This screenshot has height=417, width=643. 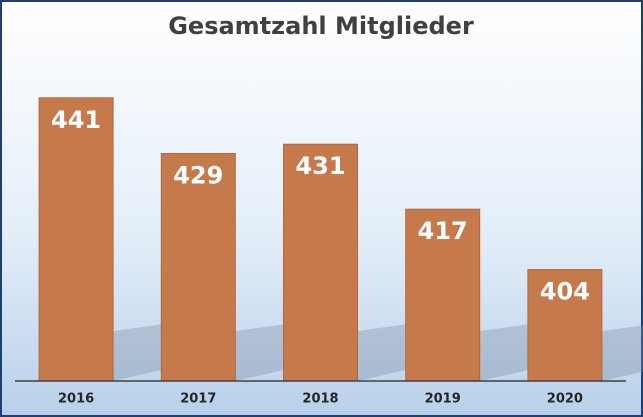 I want to click on x-tick-label: 2016, so click(x=76, y=399).